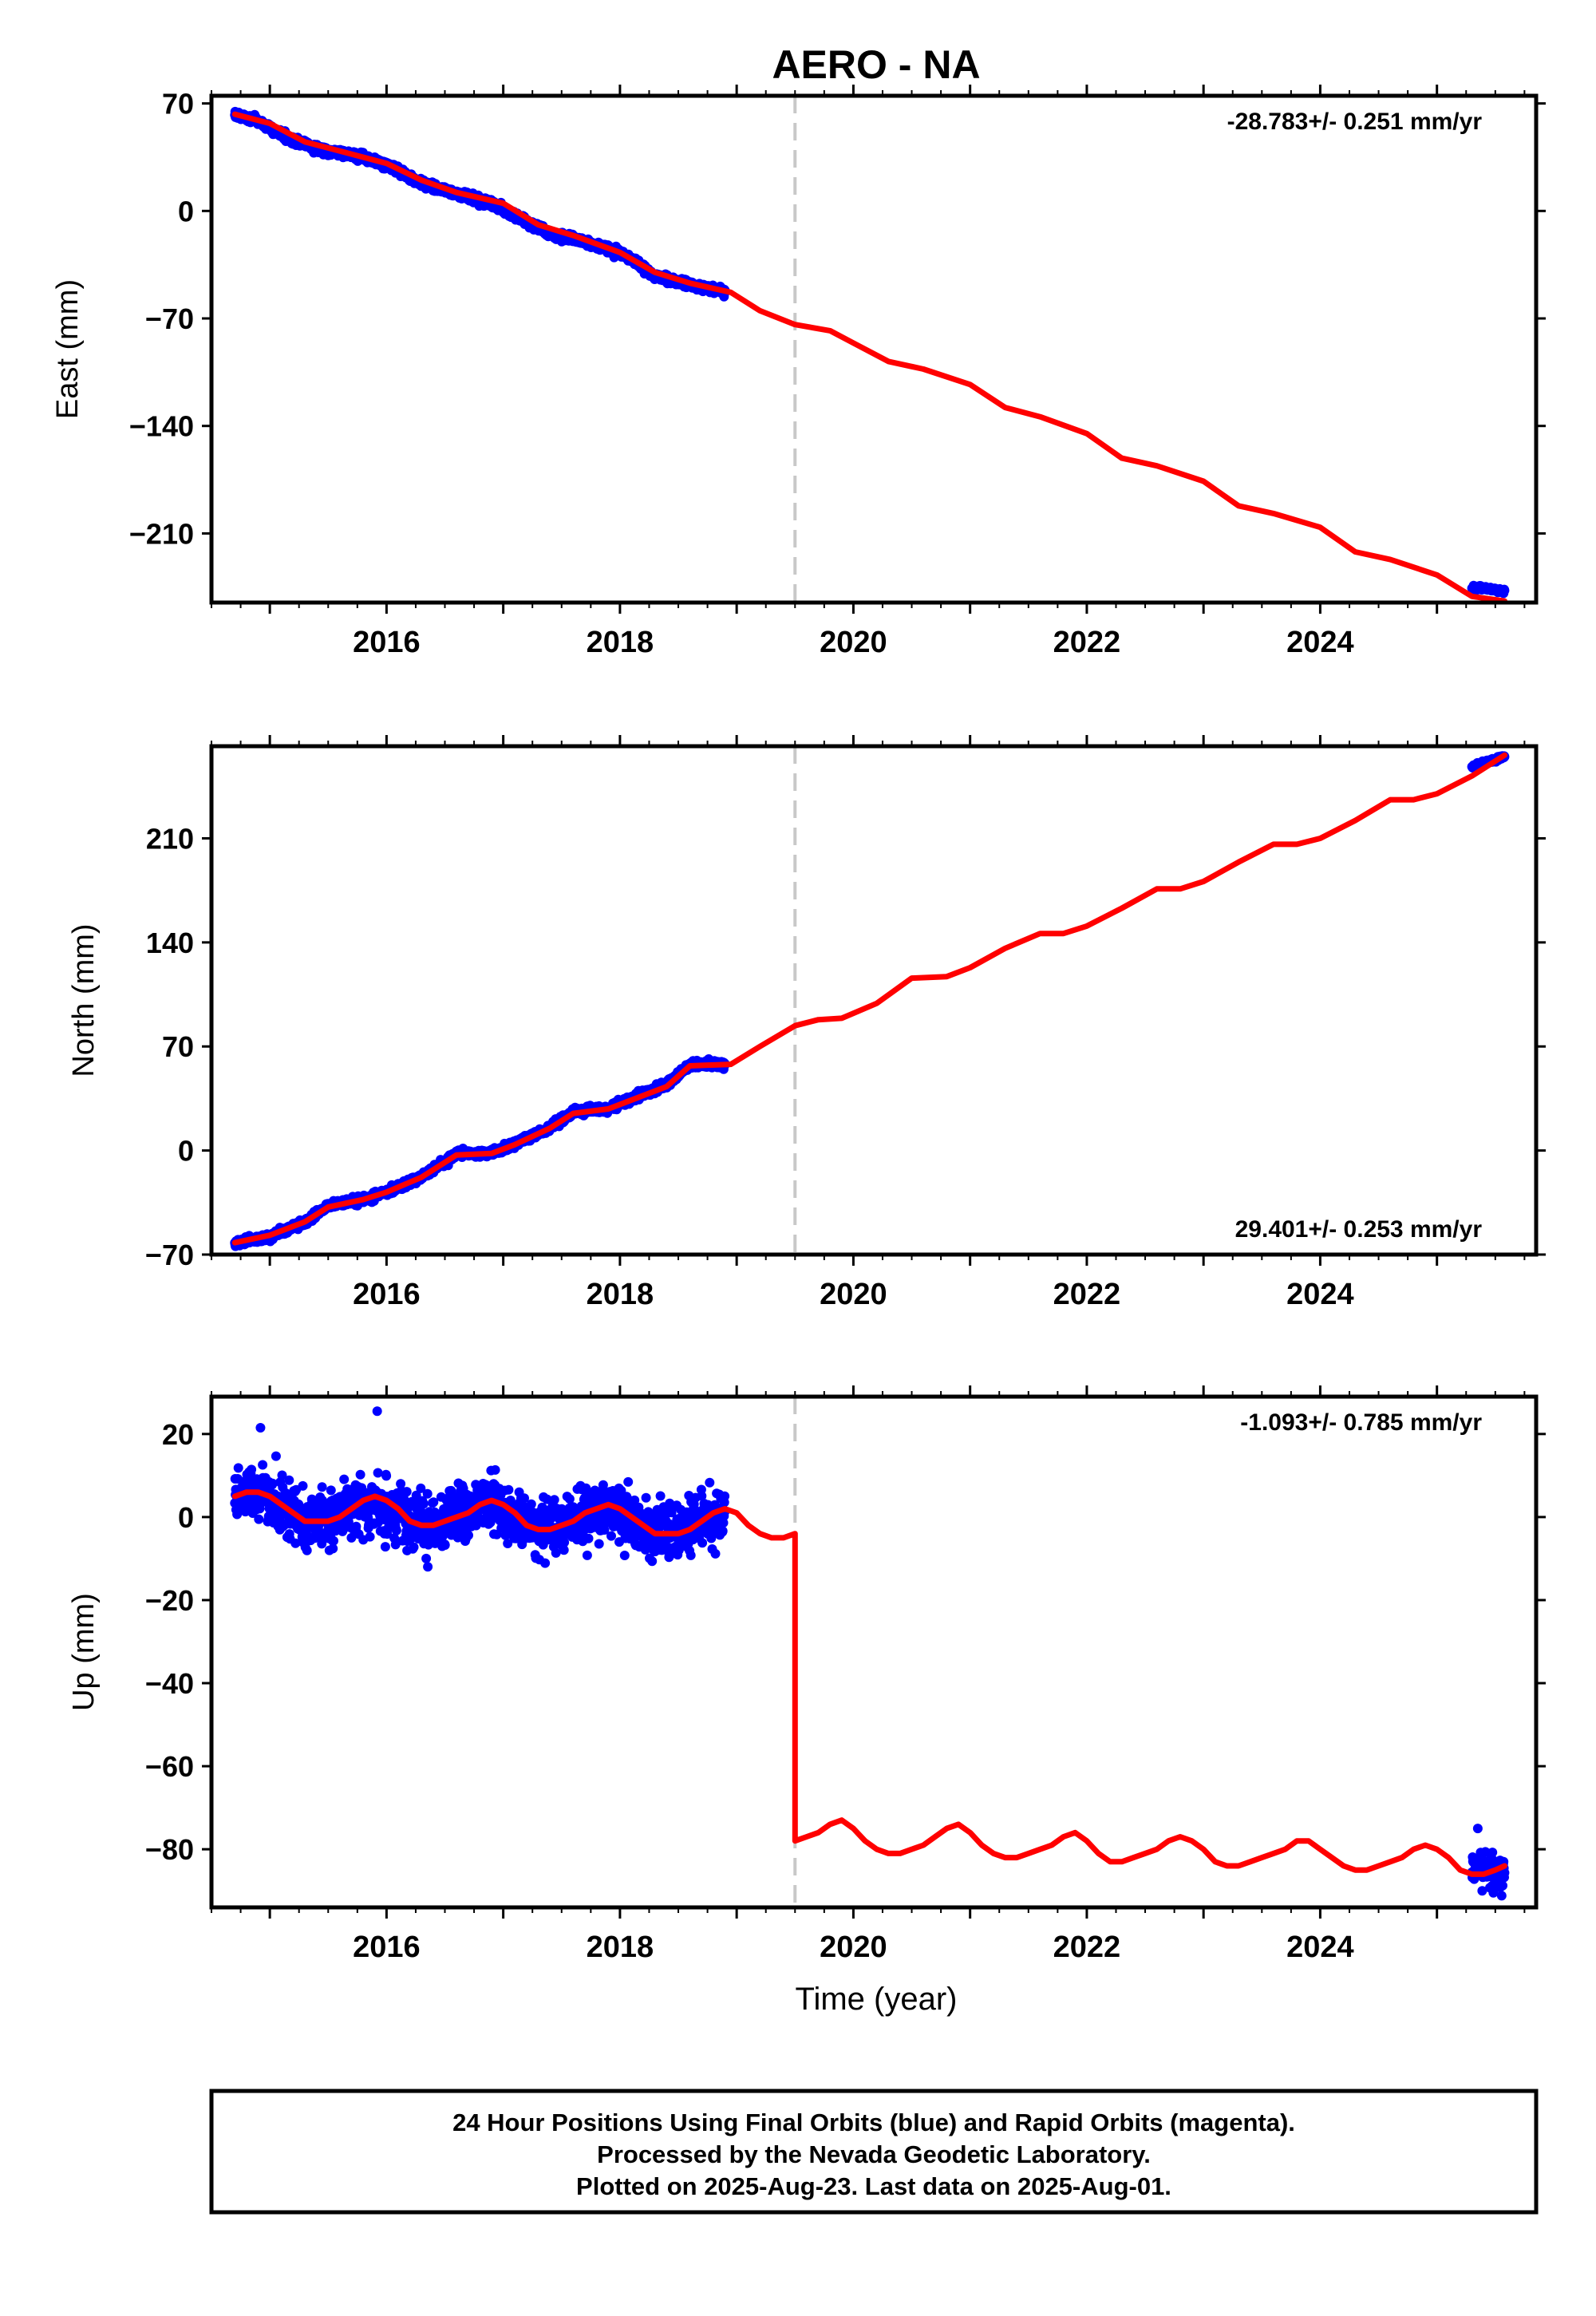  I want to click on y-tick-label: −210, so click(161, 533).